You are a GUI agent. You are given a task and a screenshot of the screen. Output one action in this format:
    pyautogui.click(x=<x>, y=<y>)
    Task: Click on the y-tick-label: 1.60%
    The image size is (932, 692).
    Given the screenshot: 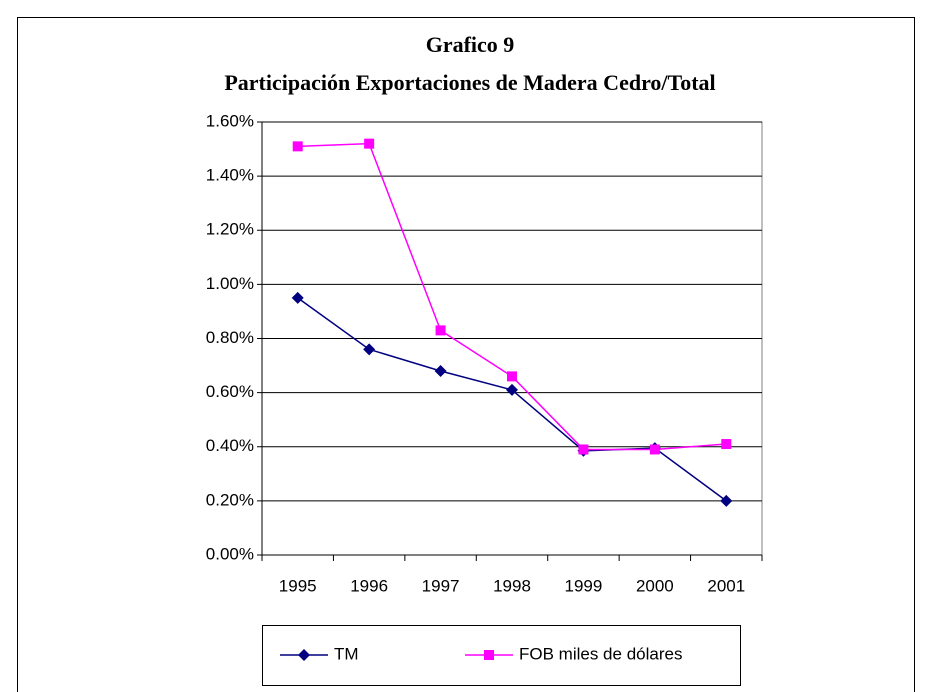 What is the action you would take?
    pyautogui.click(x=230, y=120)
    